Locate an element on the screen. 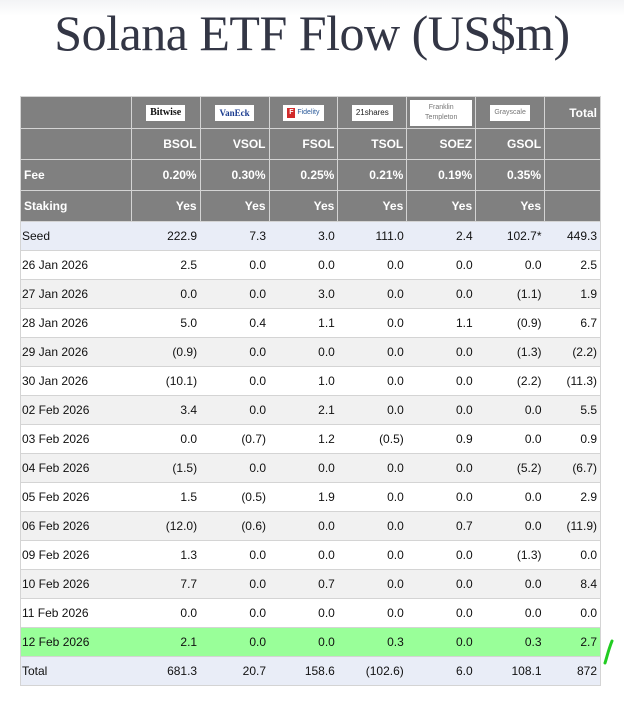  flow-cell: 3.4 is located at coordinates (166, 410).